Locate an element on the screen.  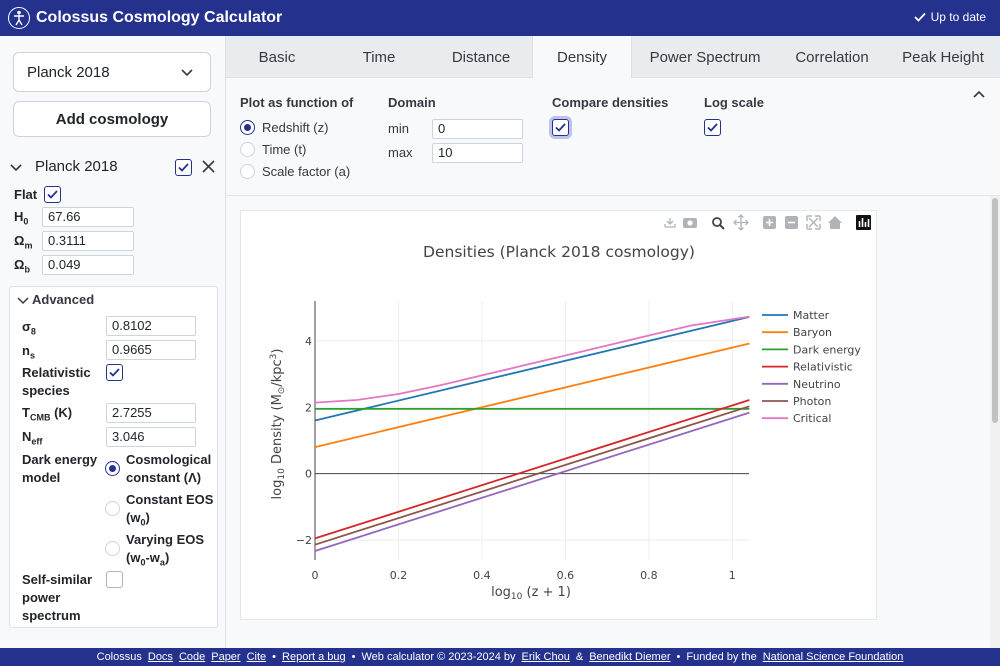
status-text: Up to date is located at coordinates (958, 17).